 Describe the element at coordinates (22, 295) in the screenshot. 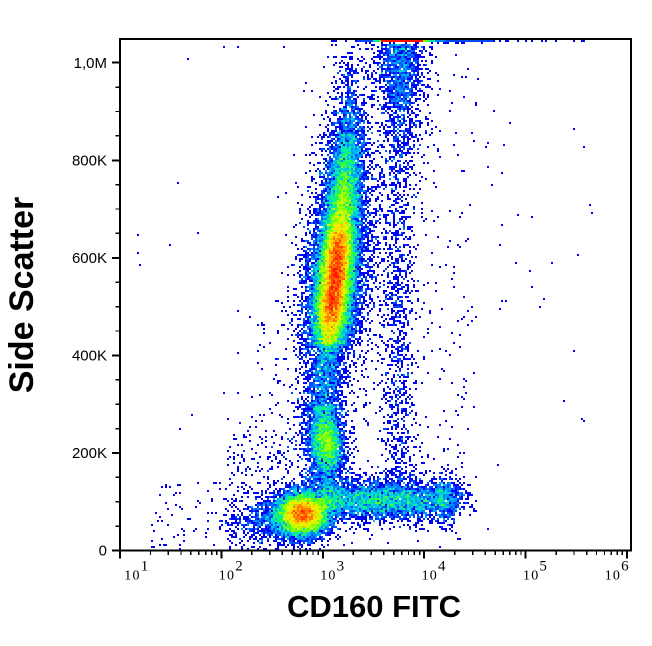

I see `svg-text: Side Scatter` at that location.